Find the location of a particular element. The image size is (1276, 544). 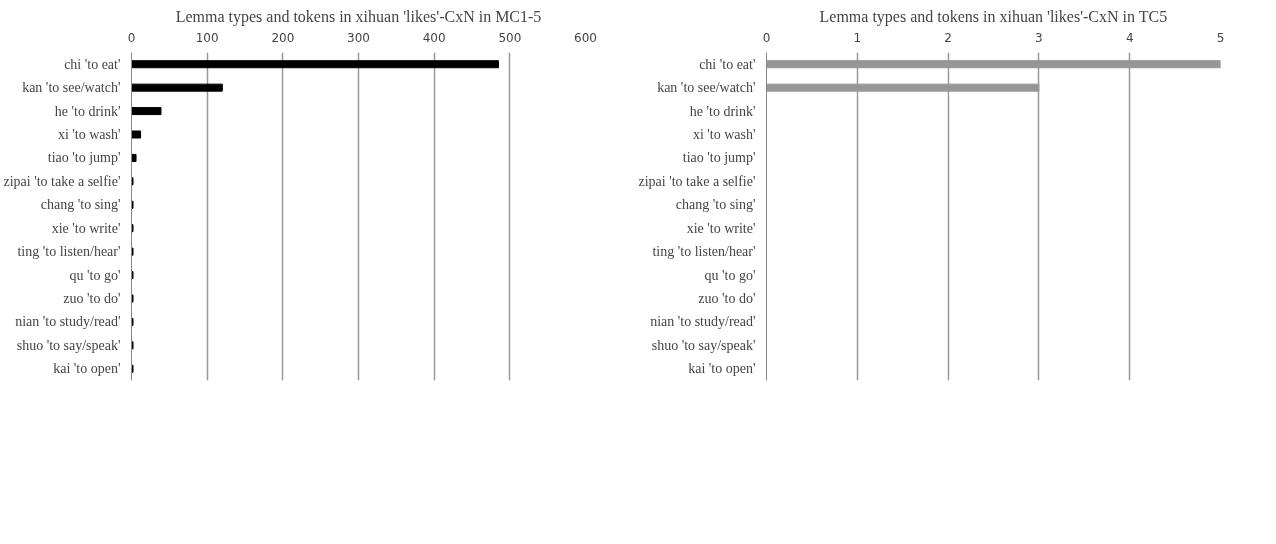

x-tick-label: 400 is located at coordinates (434, 37).